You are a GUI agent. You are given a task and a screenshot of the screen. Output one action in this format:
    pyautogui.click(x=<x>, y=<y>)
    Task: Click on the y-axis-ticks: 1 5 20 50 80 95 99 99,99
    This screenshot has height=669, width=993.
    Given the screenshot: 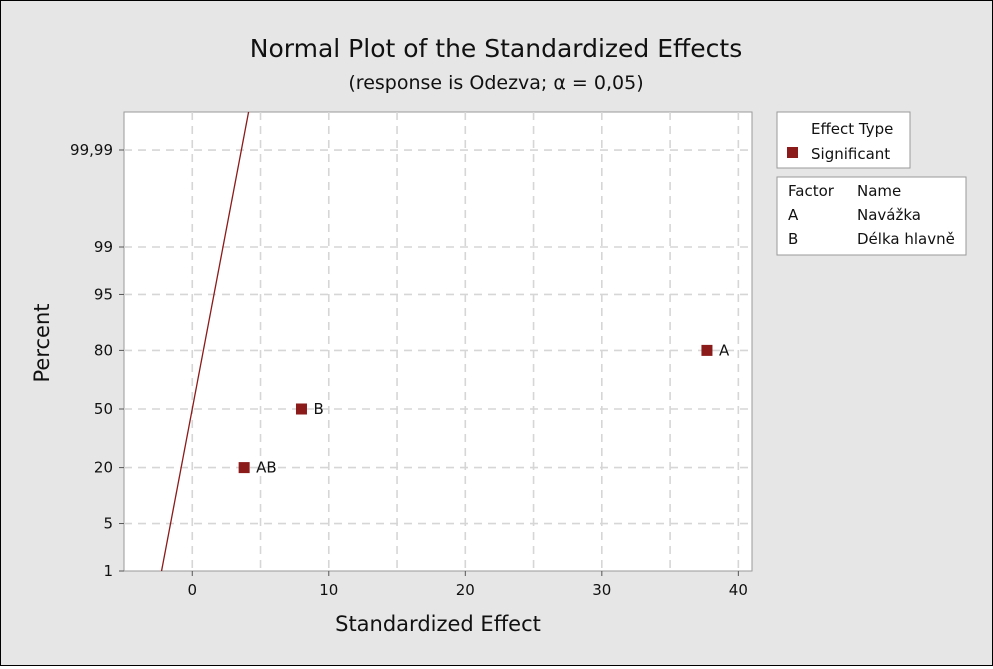 What is the action you would take?
    pyautogui.click(x=97, y=360)
    